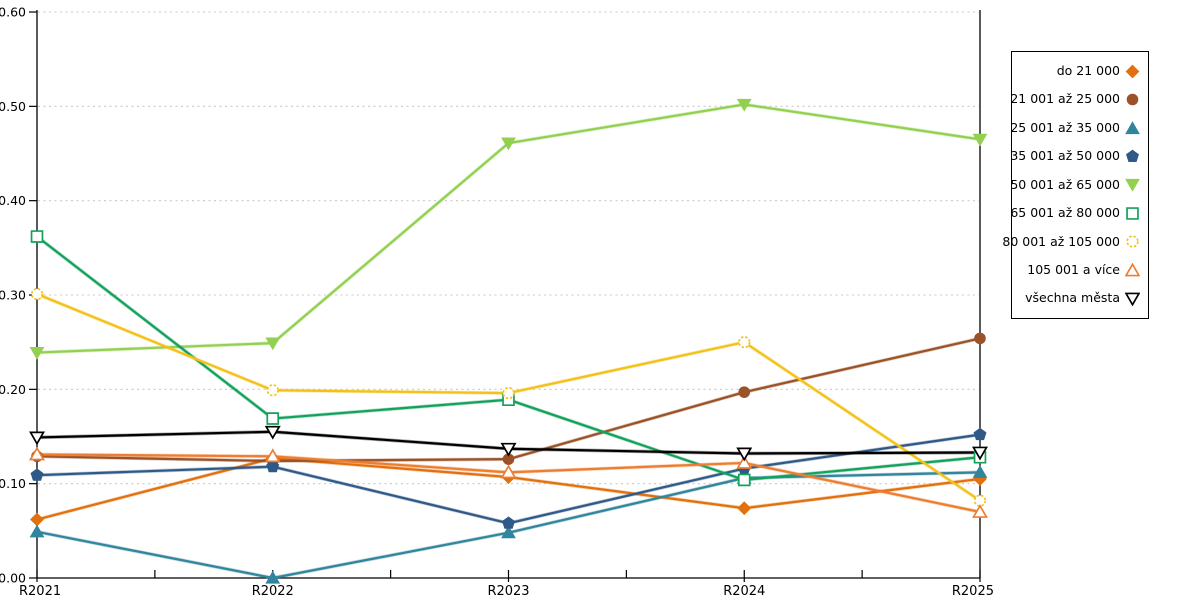 The width and height of the screenshot is (1200, 600). I want to click on pentagon-legend-icon, so click(1132, 156).